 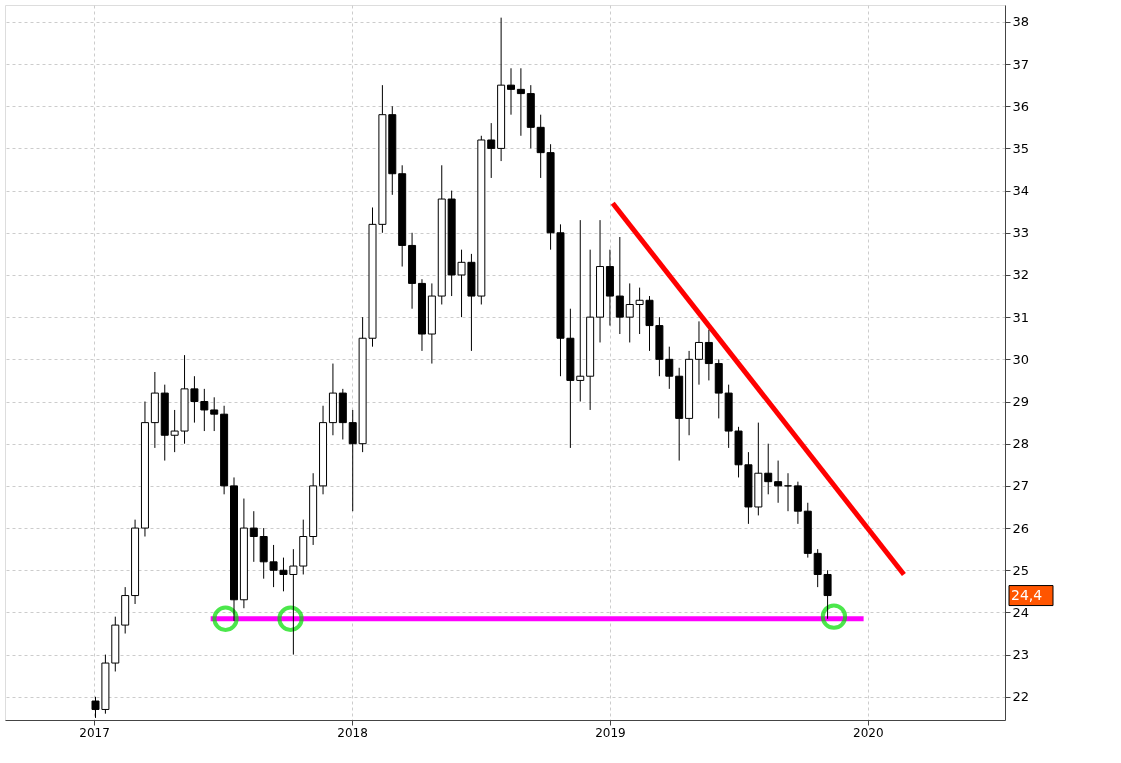 I want to click on y-tick-label: 28, so click(x=1021, y=444).